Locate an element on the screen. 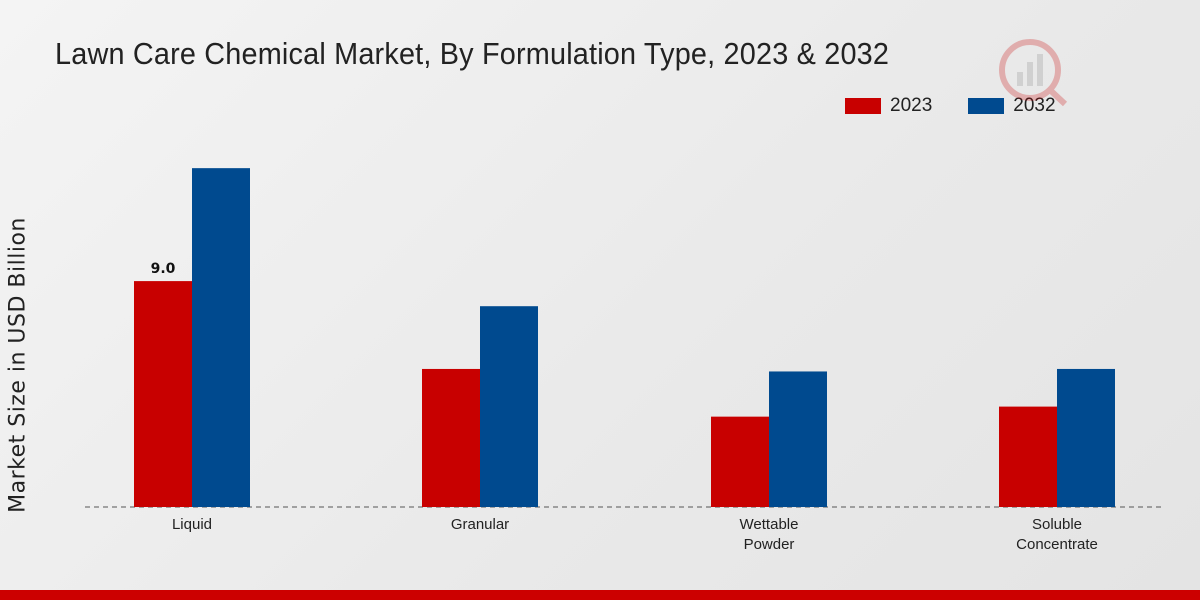 The height and width of the screenshot is (600, 1200). legend: 2023 2032 is located at coordinates (968, 106).